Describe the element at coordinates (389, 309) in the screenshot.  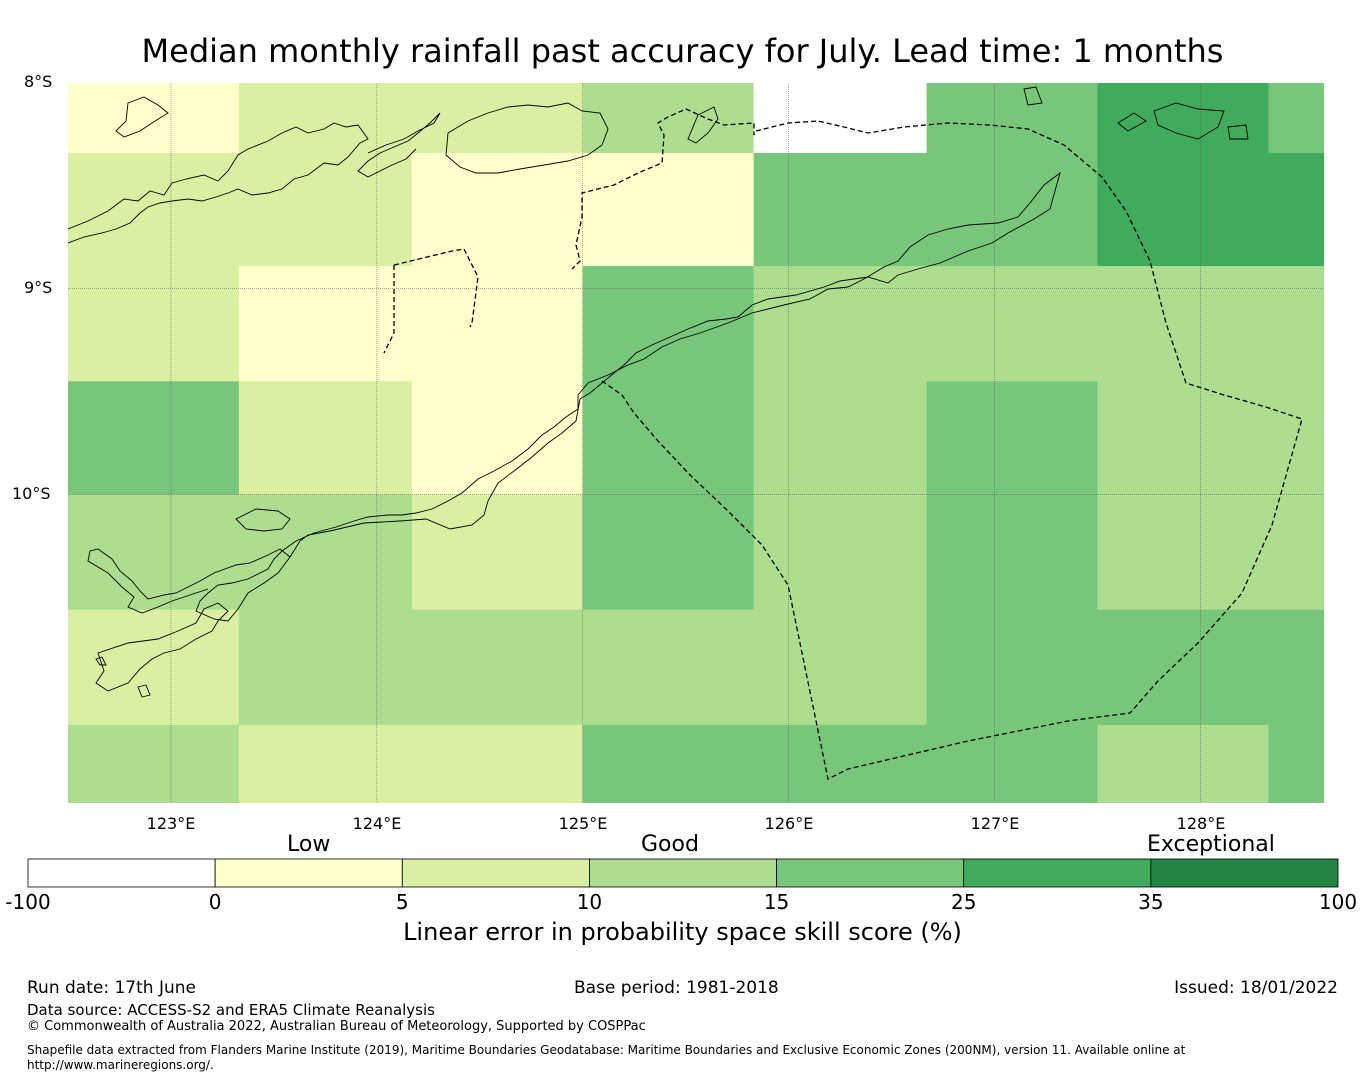
I see `eez-boundary-oecusse-west` at that location.